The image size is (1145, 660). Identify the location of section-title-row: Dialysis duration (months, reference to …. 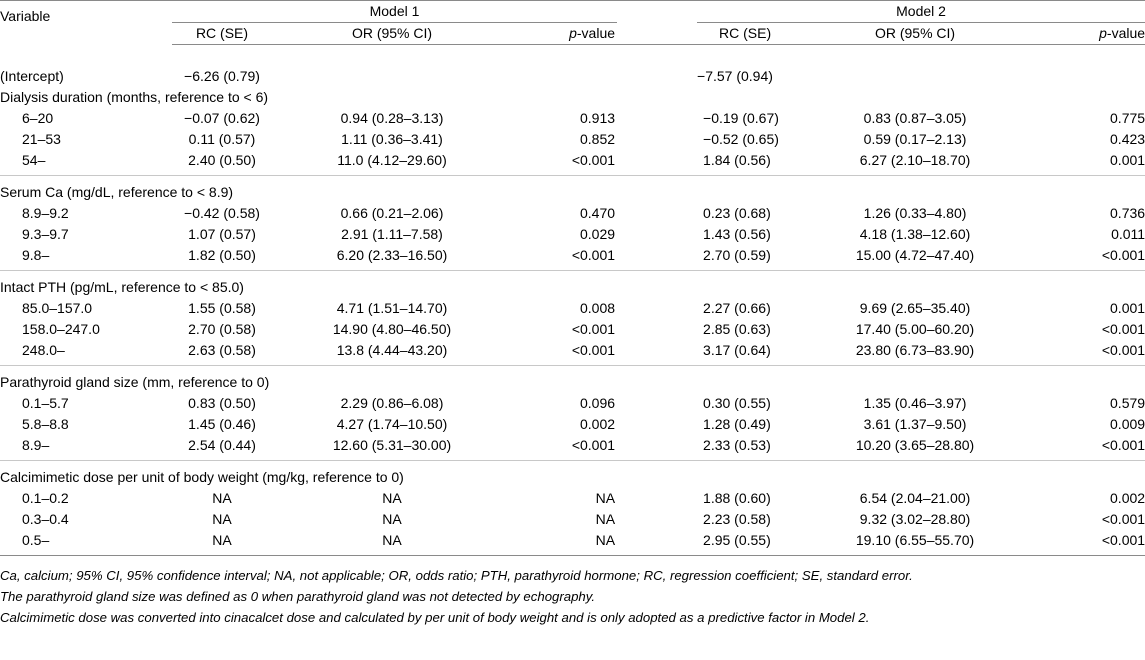
(572, 97).